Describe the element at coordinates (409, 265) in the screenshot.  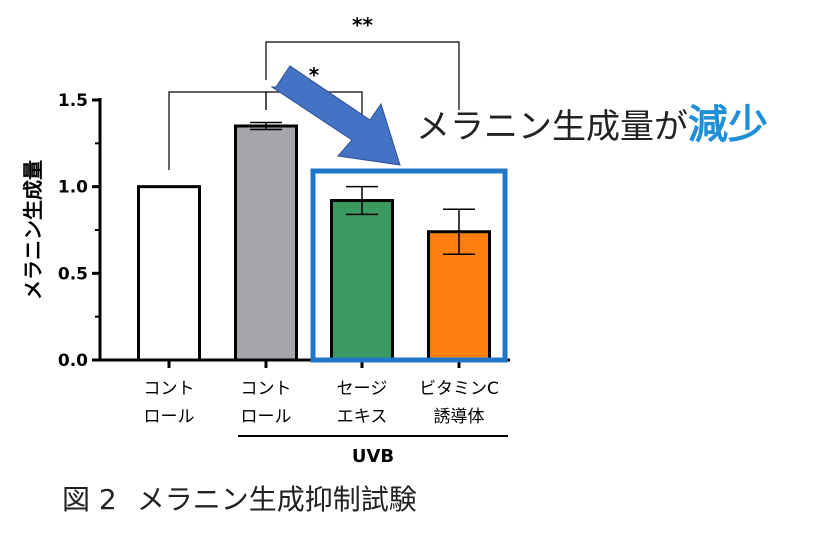
I see `highlight-box` at that location.